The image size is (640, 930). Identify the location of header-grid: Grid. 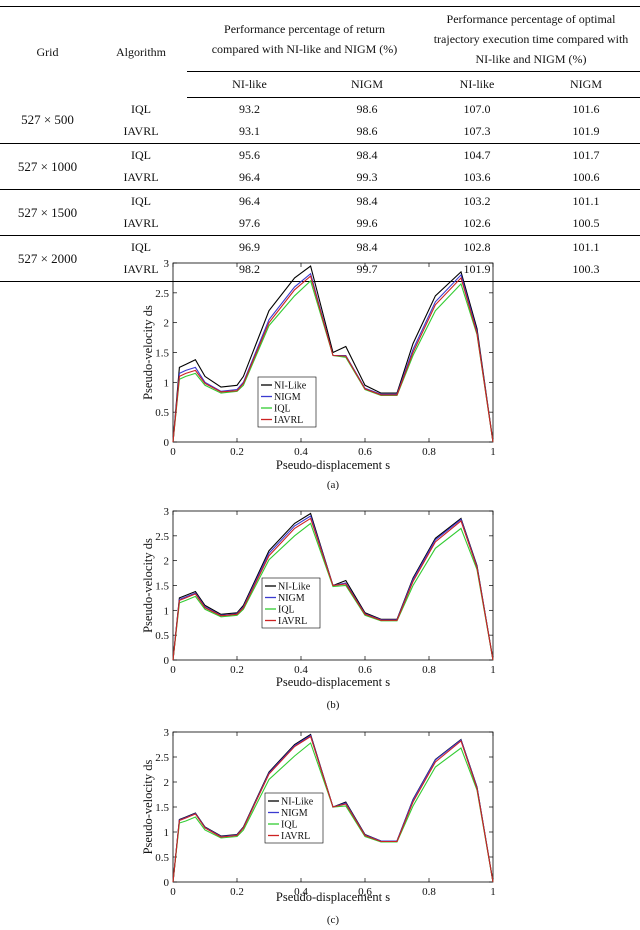
(47, 52).